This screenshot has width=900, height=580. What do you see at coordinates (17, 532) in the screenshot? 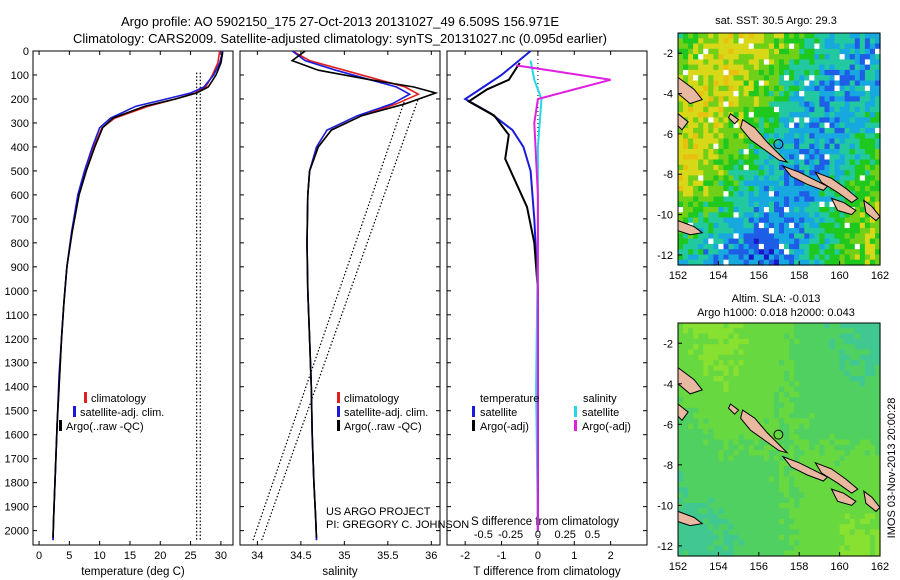
I see `y-tick-label: 2000` at bounding box center [17, 532].